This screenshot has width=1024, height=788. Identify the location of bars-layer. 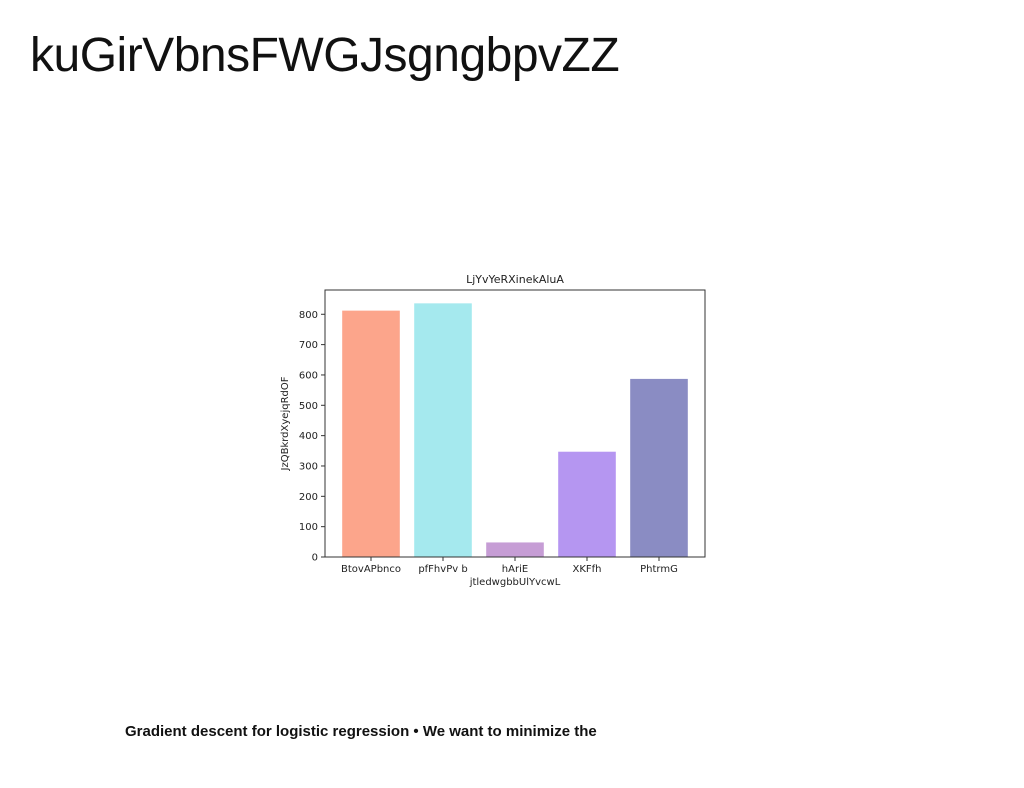
(515, 430).